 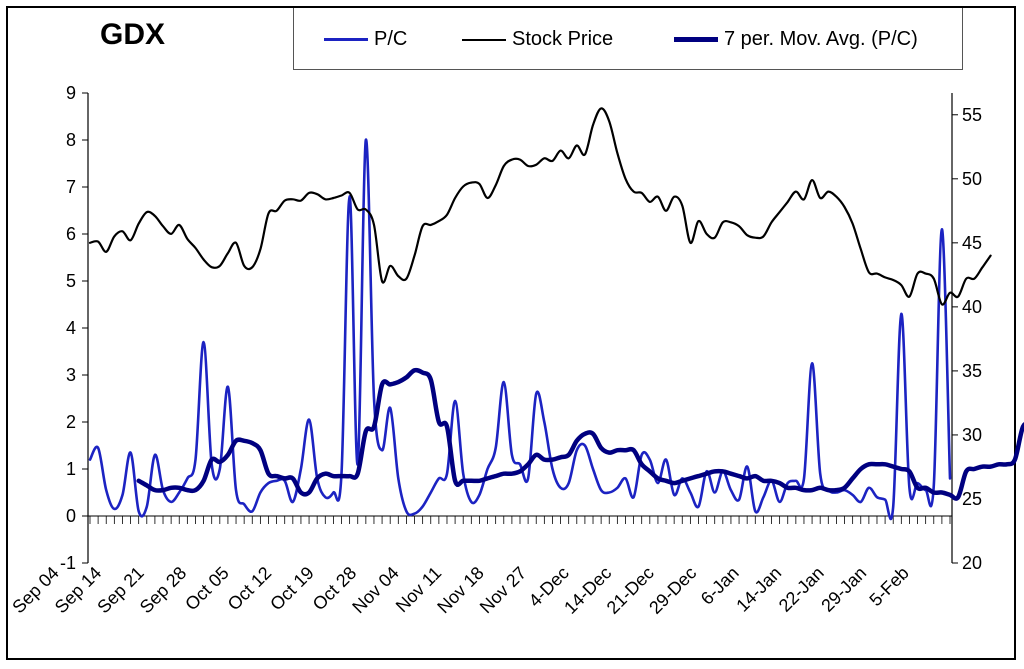 What do you see at coordinates (163, 590) in the screenshot?
I see `x-tick-label: Sep 28` at bounding box center [163, 590].